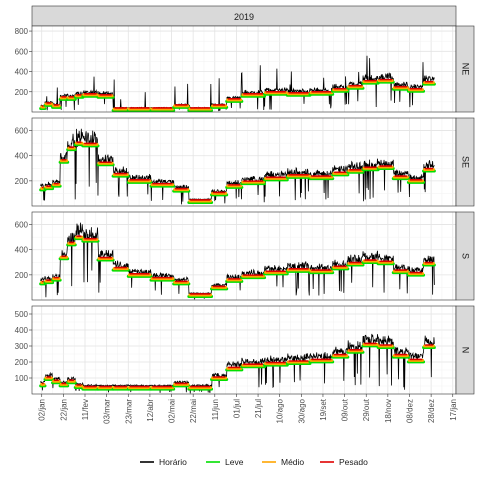 This screenshot has height=485, width=480. What do you see at coordinates (85, 409) in the screenshot?
I see `x-tick-label: 11/fev` at bounding box center [85, 409].